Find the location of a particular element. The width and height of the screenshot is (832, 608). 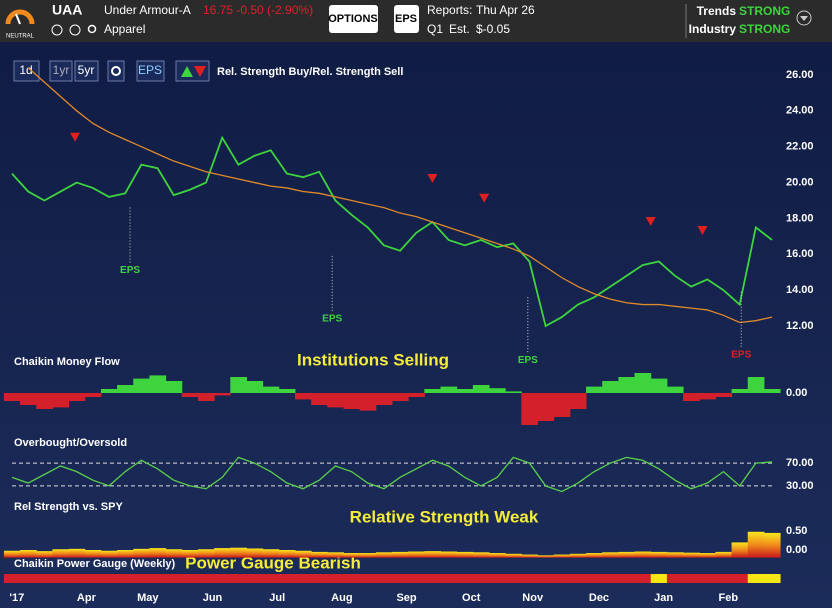

eps-annotation: EPS is located at coordinates (741, 354).